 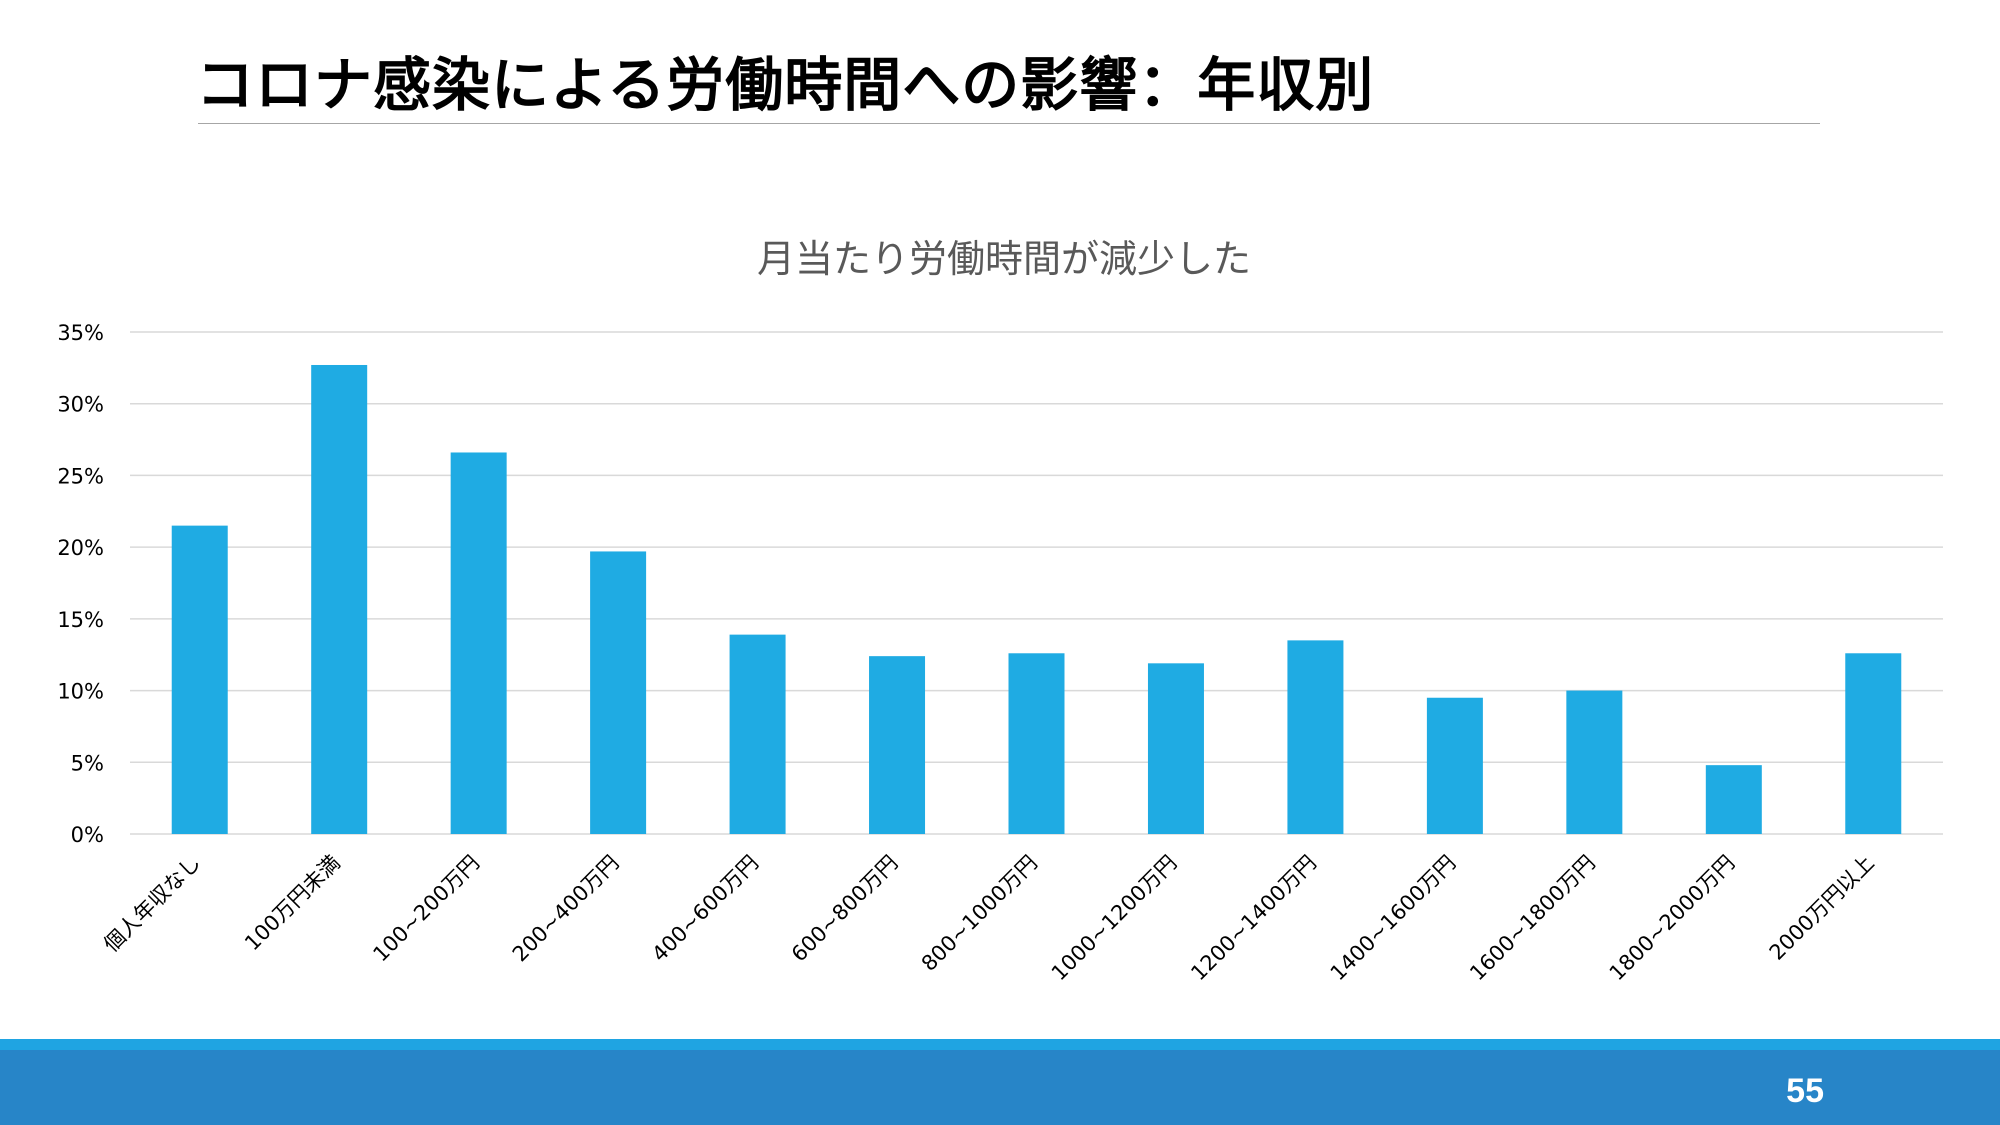 What do you see at coordinates (292, 903) in the screenshot?
I see `x-tick-label: 100万円未満` at bounding box center [292, 903].